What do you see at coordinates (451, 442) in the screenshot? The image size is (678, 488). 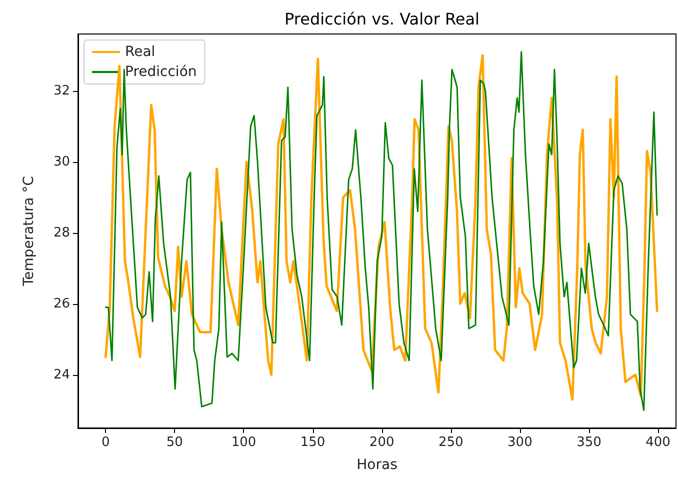 I see `x-tick-label: 250` at bounding box center [451, 442].